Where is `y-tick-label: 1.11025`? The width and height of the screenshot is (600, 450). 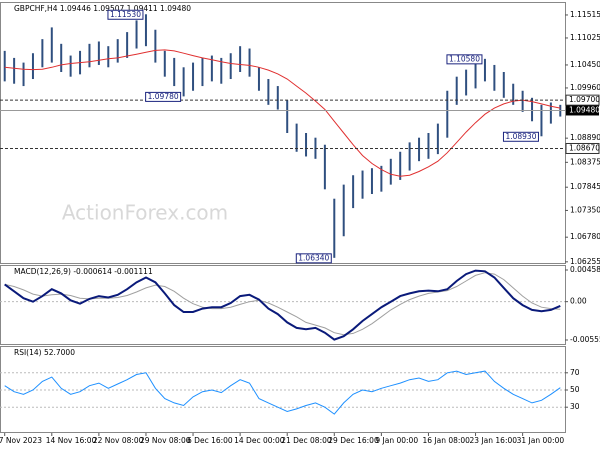 y-tick-label: 1.11025 is located at coordinates (585, 37).